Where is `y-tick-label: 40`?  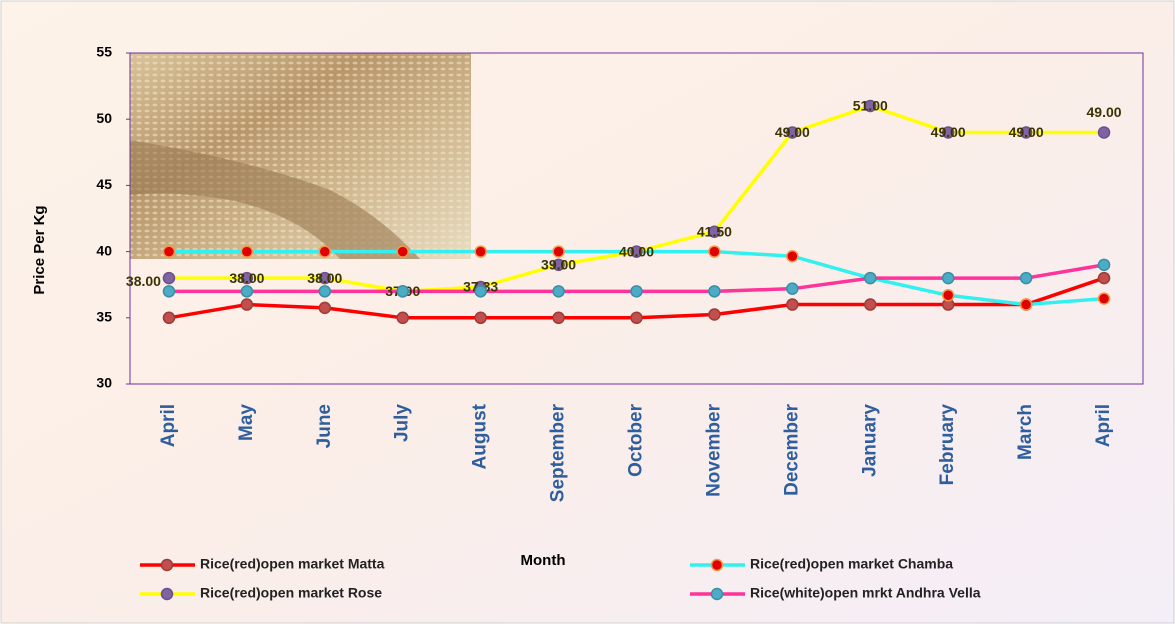
y-tick-label: 40 is located at coordinates (104, 250).